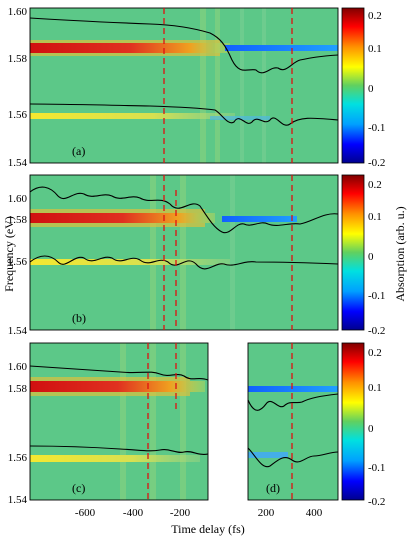  What do you see at coordinates (400, 253) in the screenshot?
I see `colorbar-label: Absorption (arb. u.)` at bounding box center [400, 253].